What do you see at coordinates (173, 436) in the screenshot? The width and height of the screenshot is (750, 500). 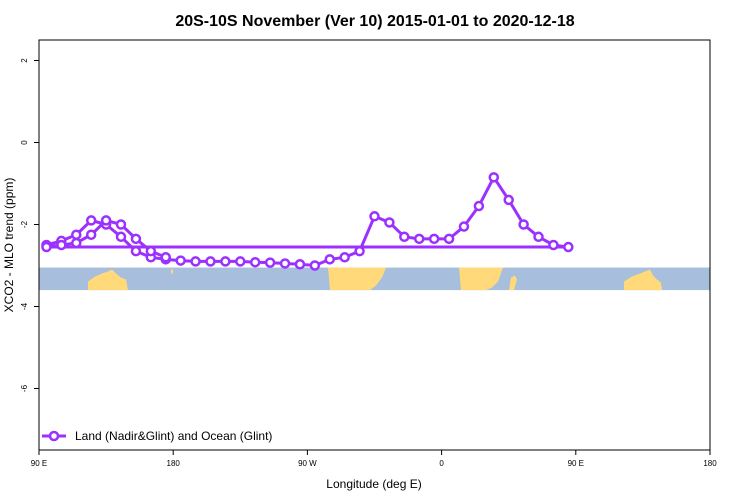 I see `legend-label: Land (Nadir&Glint) and Ocean (Glint)` at bounding box center [173, 436].